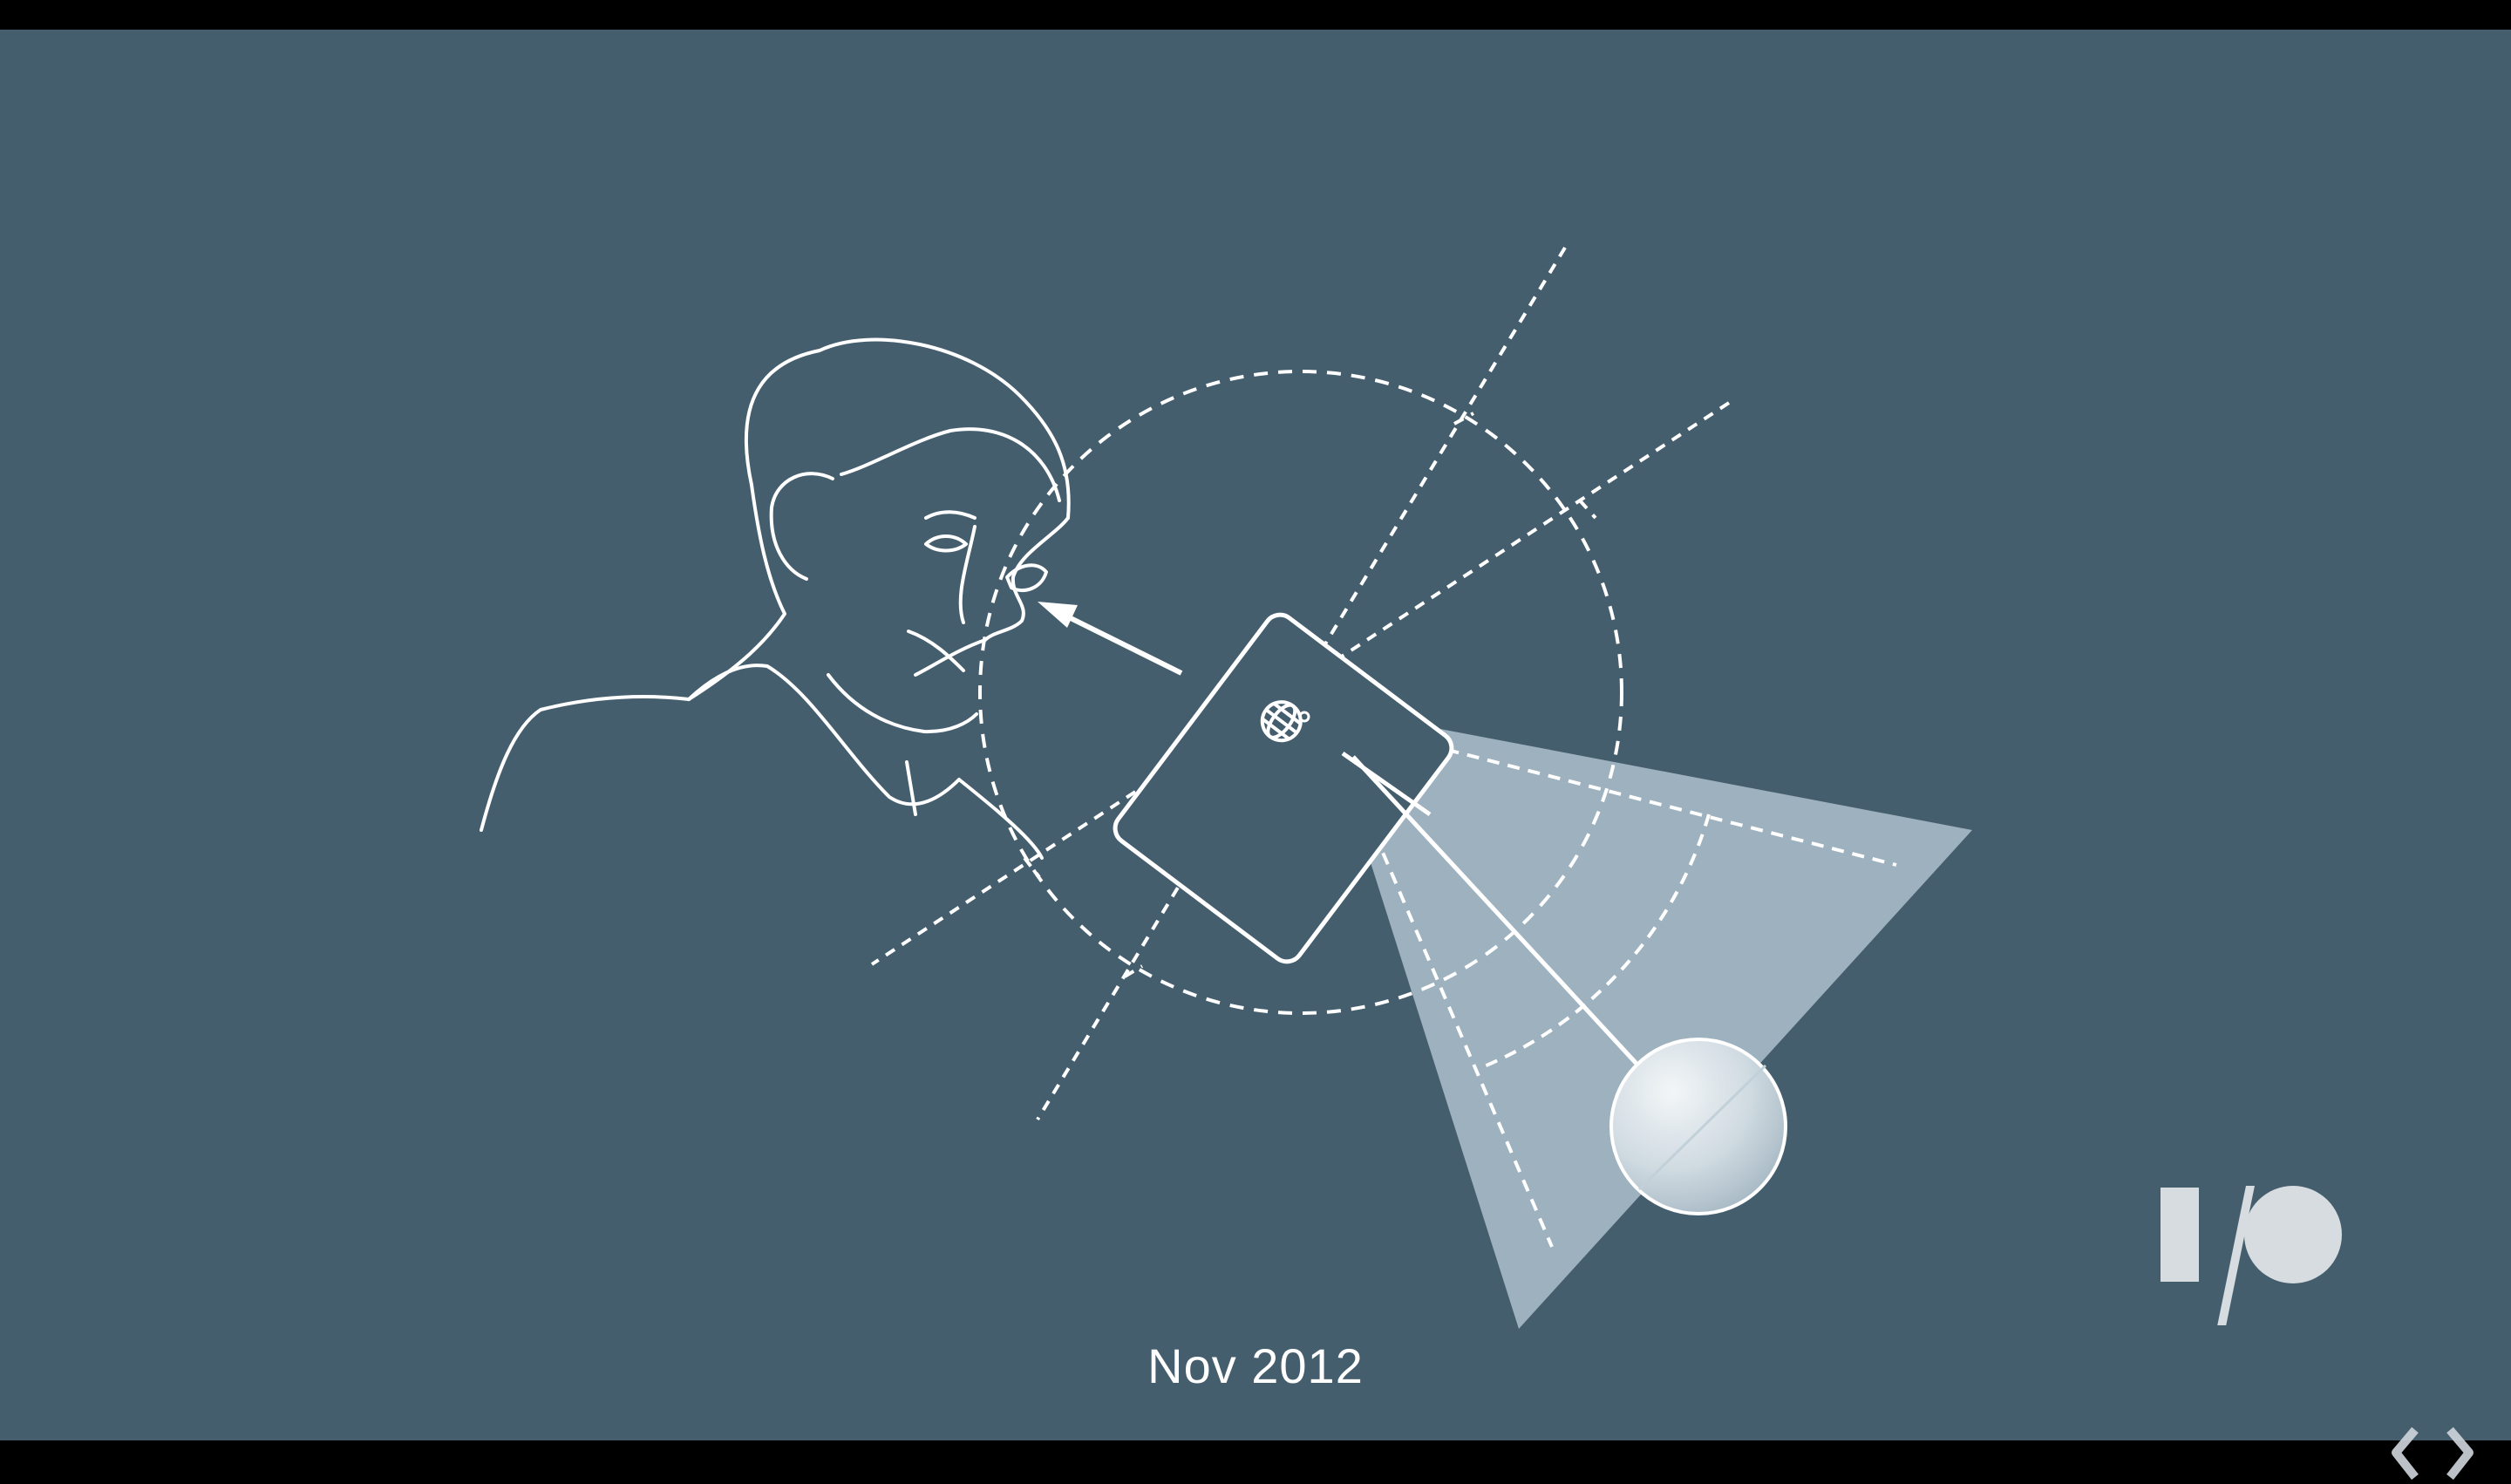 The image size is (2511, 1484). I want to click on google-io-logo, so click(2251, 1255).